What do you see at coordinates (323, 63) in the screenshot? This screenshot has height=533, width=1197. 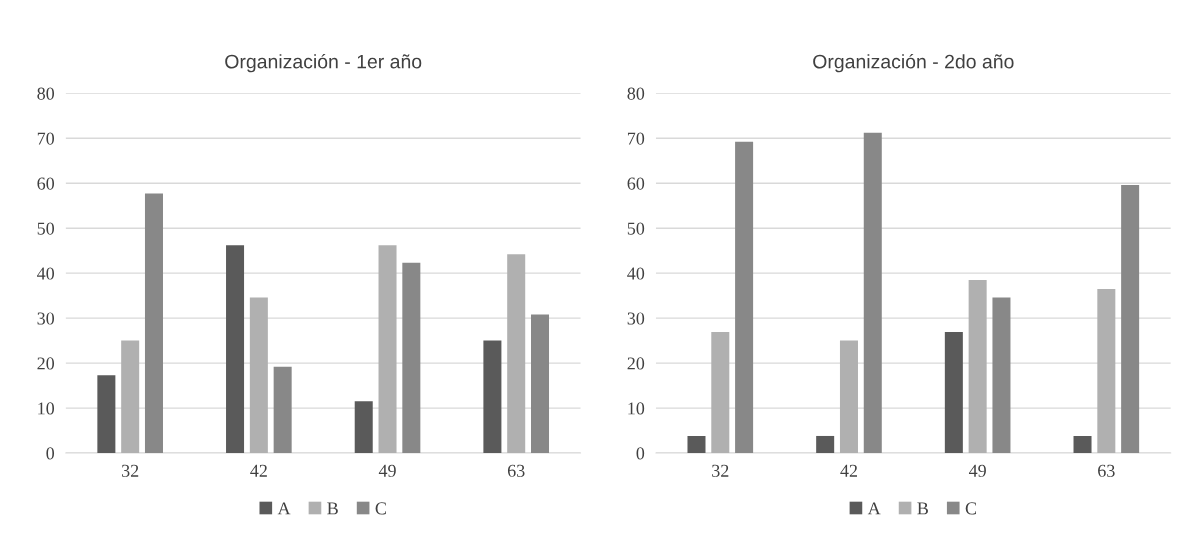 I see `chart-title: Organización - 1er año` at bounding box center [323, 63].